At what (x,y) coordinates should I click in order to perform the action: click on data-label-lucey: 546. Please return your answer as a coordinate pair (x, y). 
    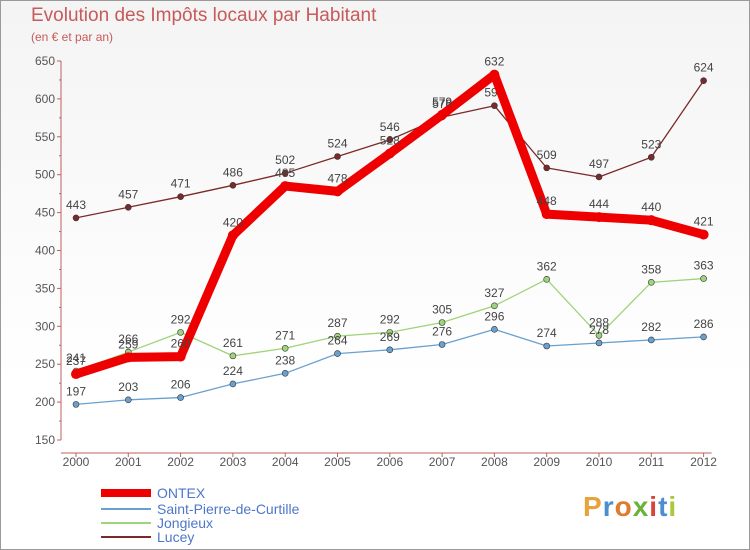
    Looking at the image, I should click on (390, 127).